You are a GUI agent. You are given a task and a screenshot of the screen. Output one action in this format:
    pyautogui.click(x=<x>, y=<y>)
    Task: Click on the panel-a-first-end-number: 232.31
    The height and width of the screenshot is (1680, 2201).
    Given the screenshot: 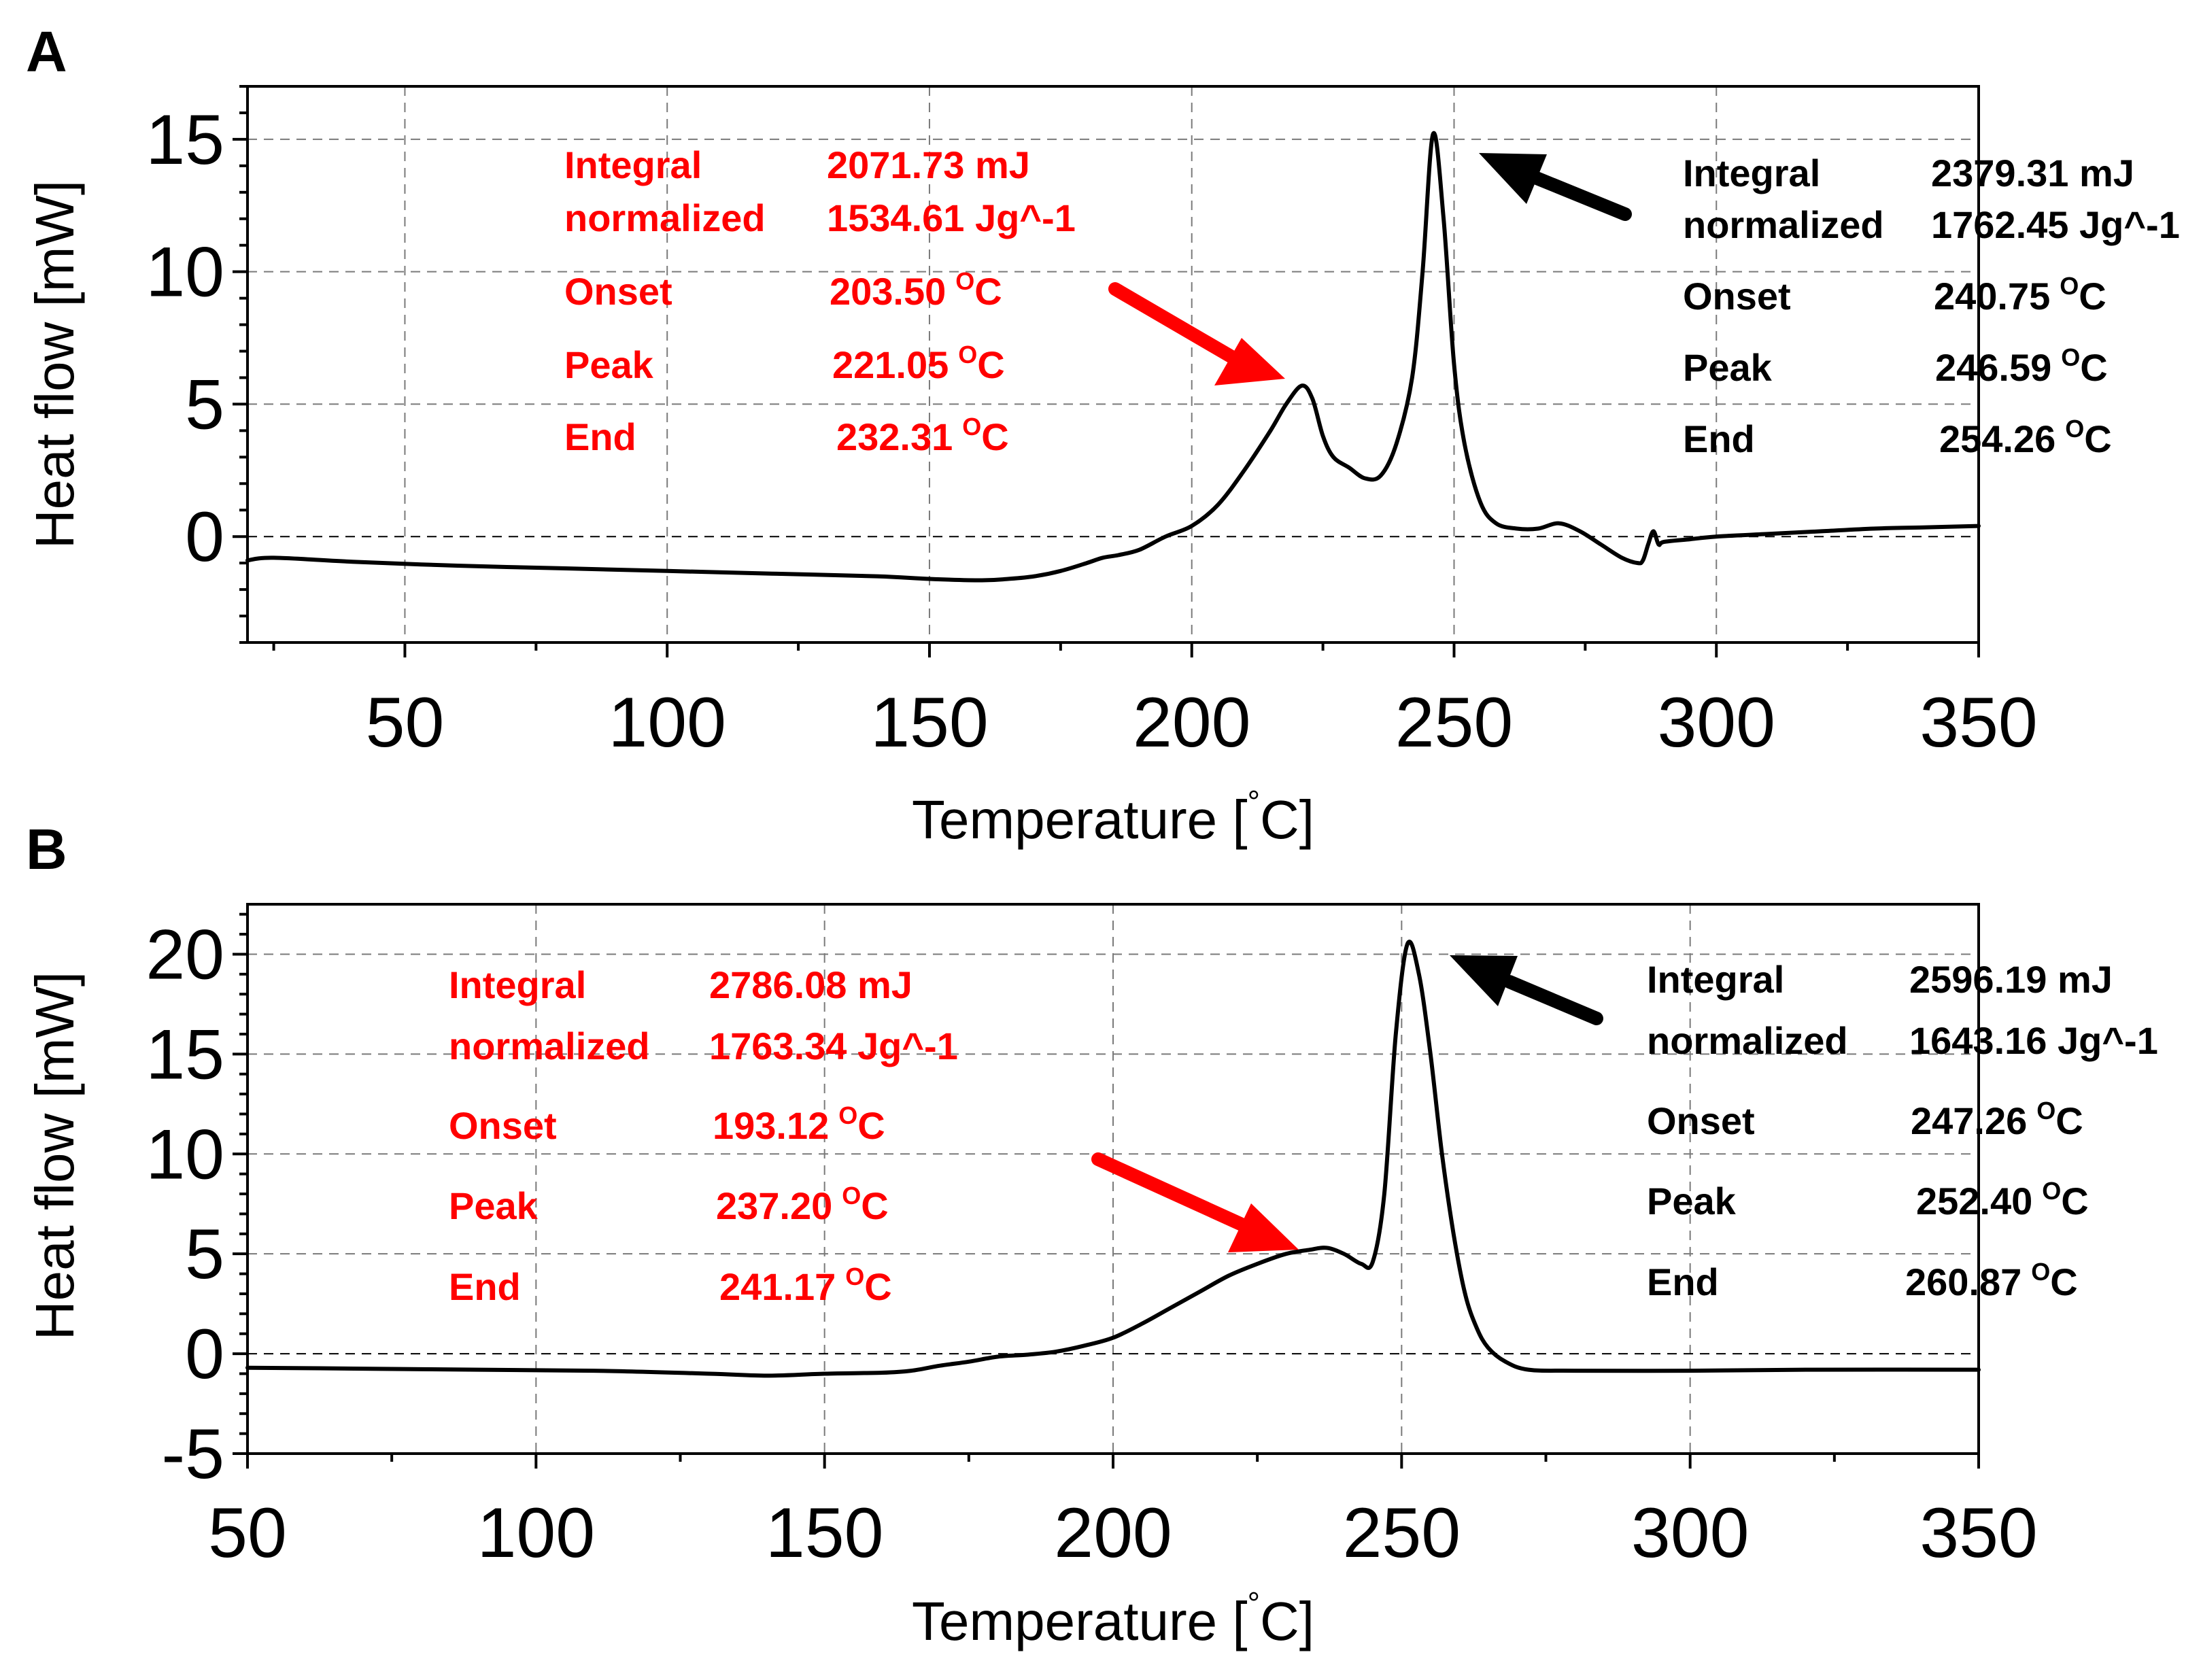 What is the action you would take?
    pyautogui.click(x=894, y=437)
    